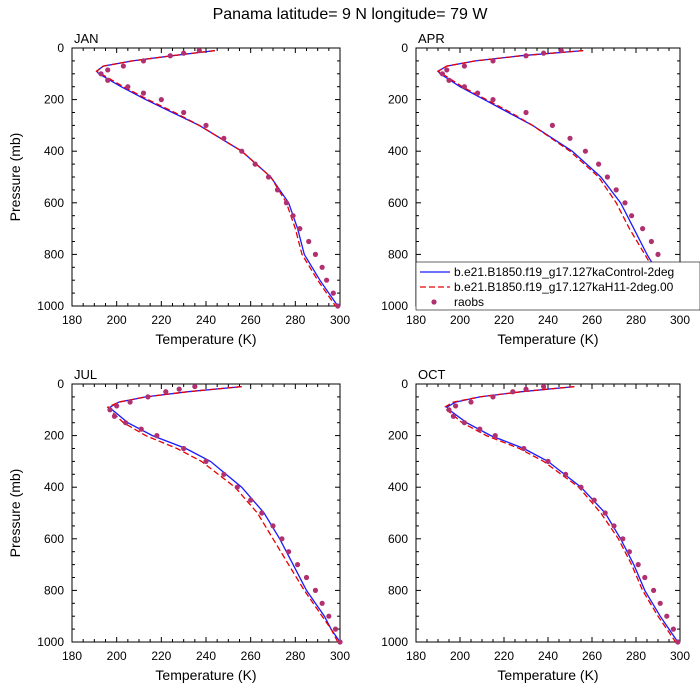 The image size is (700, 700). Describe the element at coordinates (50, 642) in the screenshot. I see `y-tick-label: 1000` at that location.